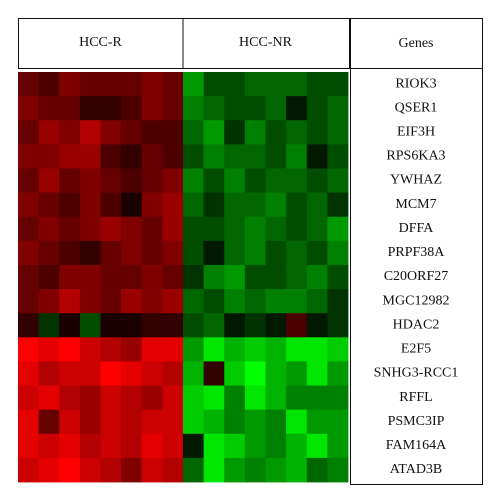  Describe the element at coordinates (415, 83) in the screenshot. I see `gene-label: RIOK3` at that location.